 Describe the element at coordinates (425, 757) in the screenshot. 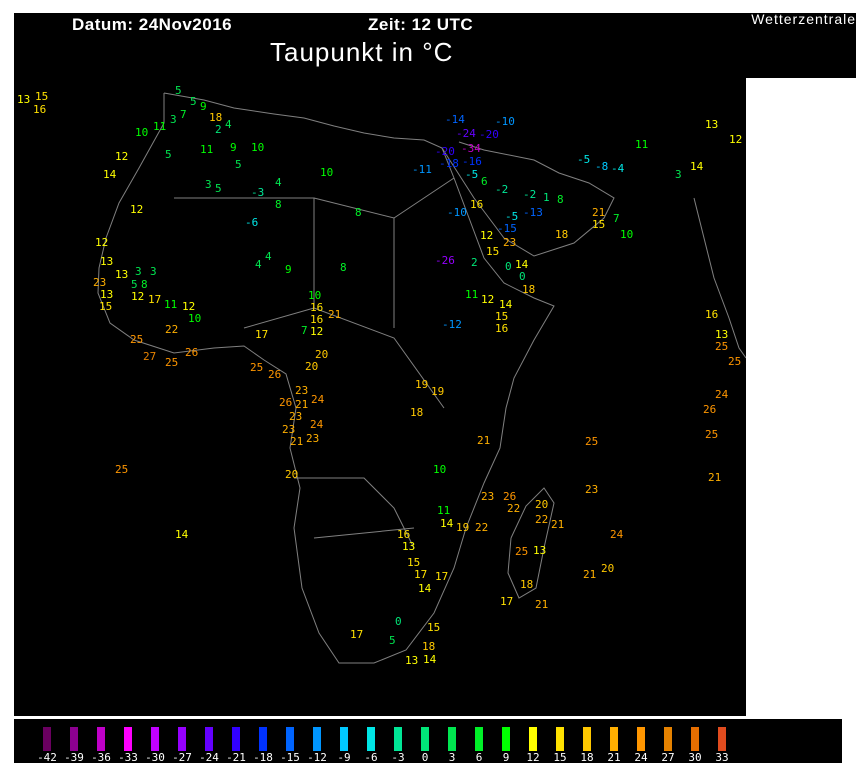

I see `legend-label: 0` at that location.